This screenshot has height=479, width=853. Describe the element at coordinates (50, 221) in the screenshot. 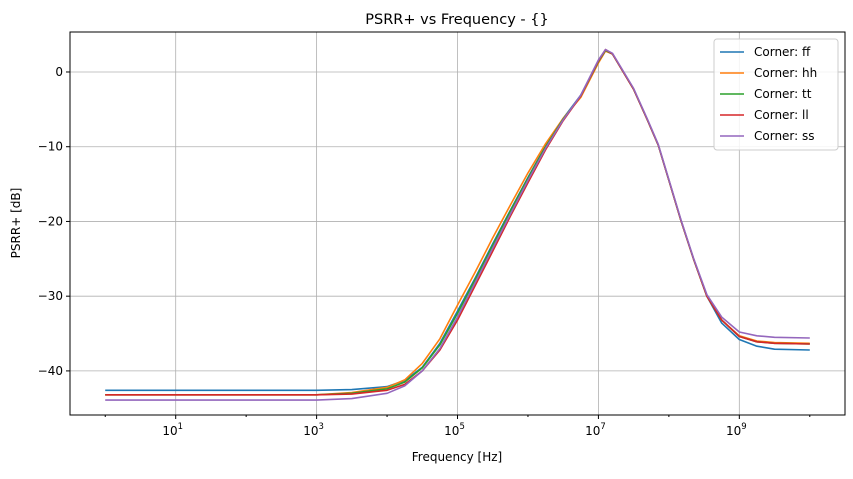

I see `y-tick-label: −20` at that location.